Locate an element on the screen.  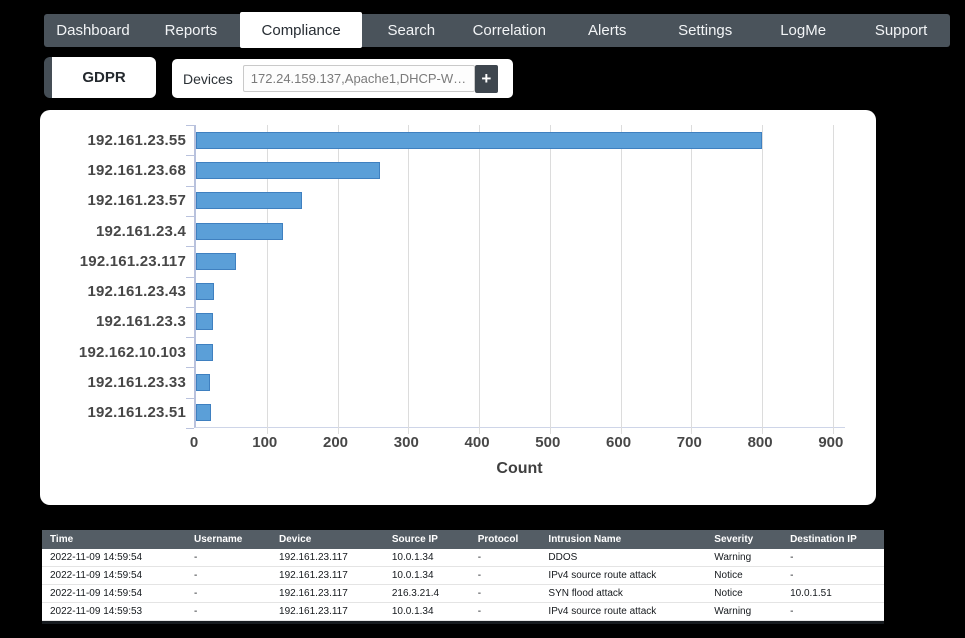
xtick-label-100: 100 is located at coordinates (265, 442).